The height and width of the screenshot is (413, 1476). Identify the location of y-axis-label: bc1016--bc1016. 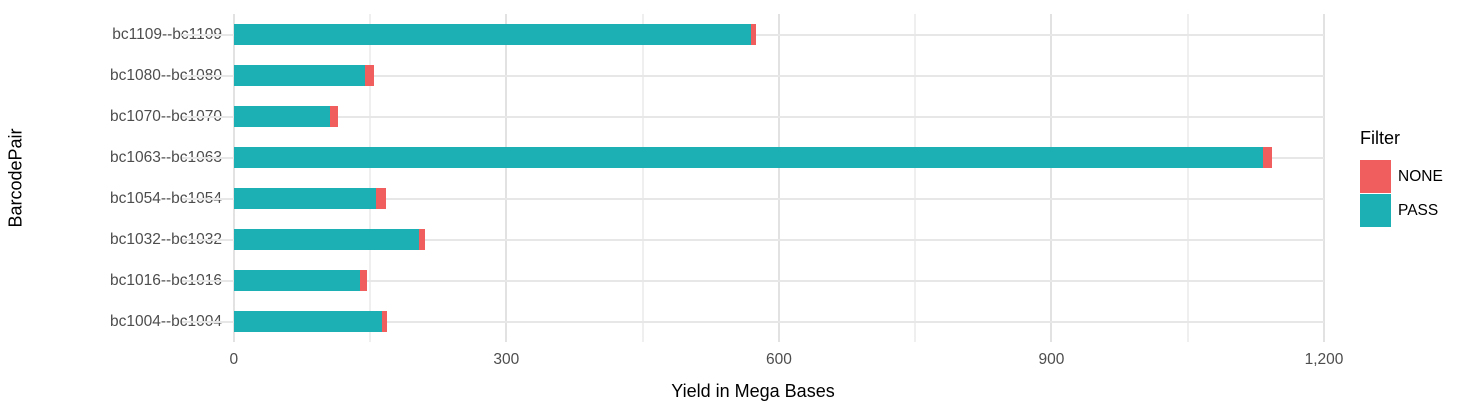
(165, 280).